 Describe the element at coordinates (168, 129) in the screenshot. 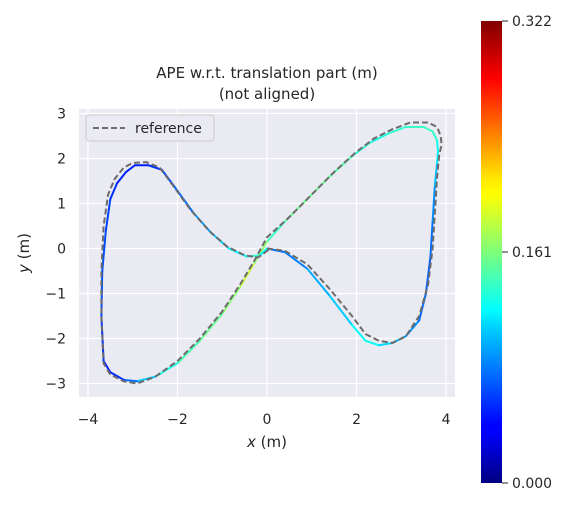

I see `legend-reference-label: reference` at that location.